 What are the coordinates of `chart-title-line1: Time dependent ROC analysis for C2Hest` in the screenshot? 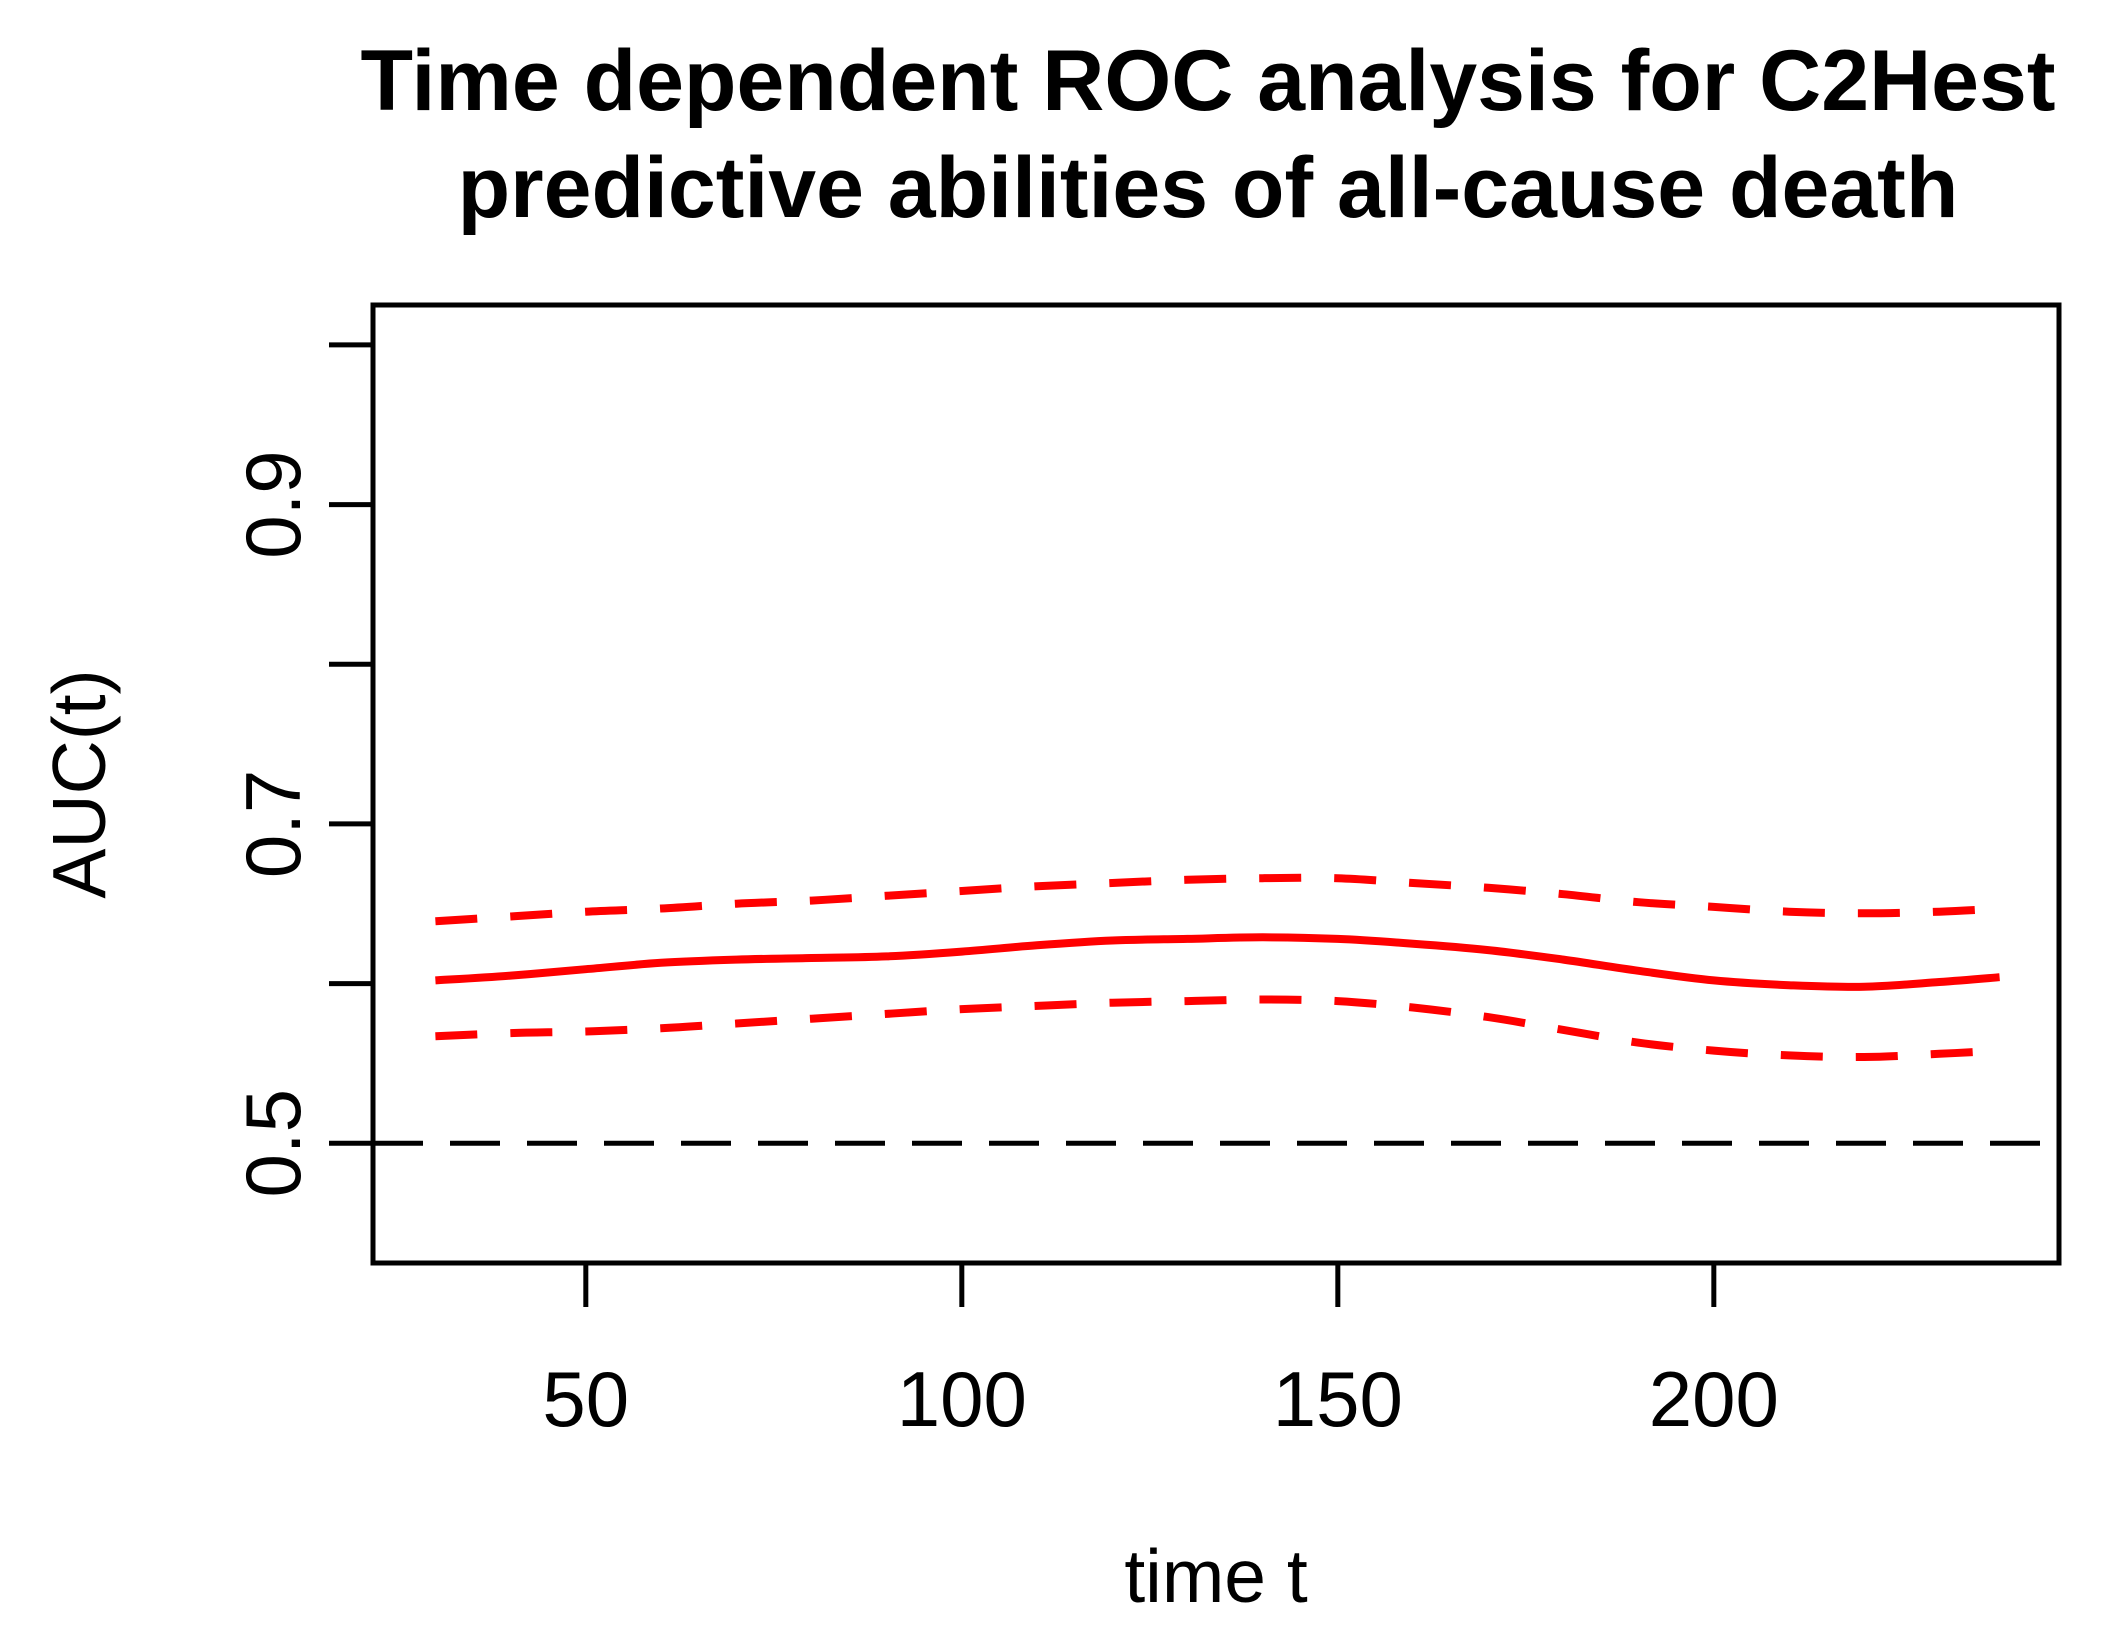 It's located at (1208, 81).